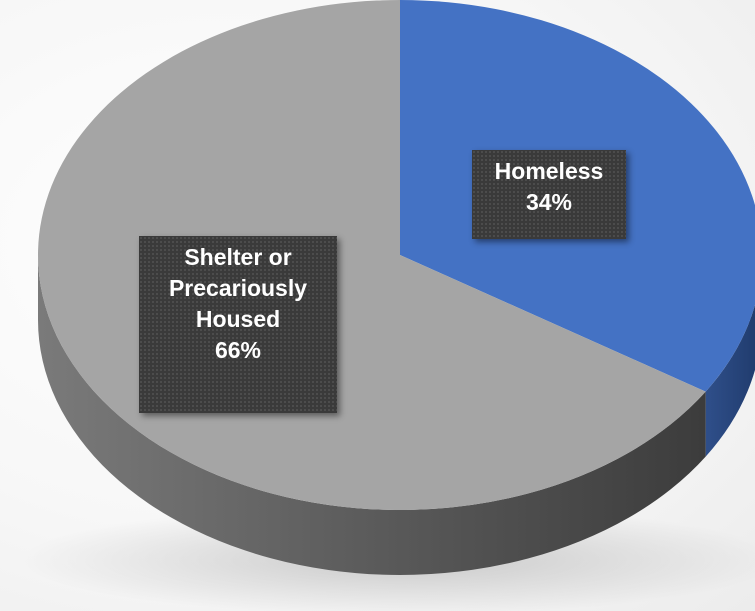 This screenshot has height=611, width=755. I want to click on data-label-shelter-value: 66%, so click(238, 350).